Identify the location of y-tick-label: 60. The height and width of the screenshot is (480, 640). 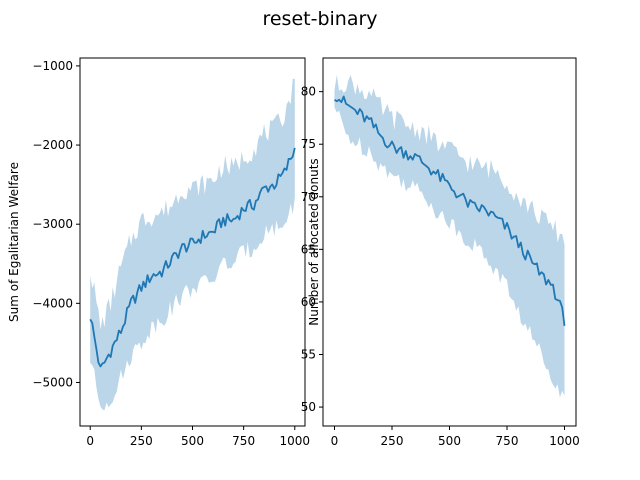
(308, 302).